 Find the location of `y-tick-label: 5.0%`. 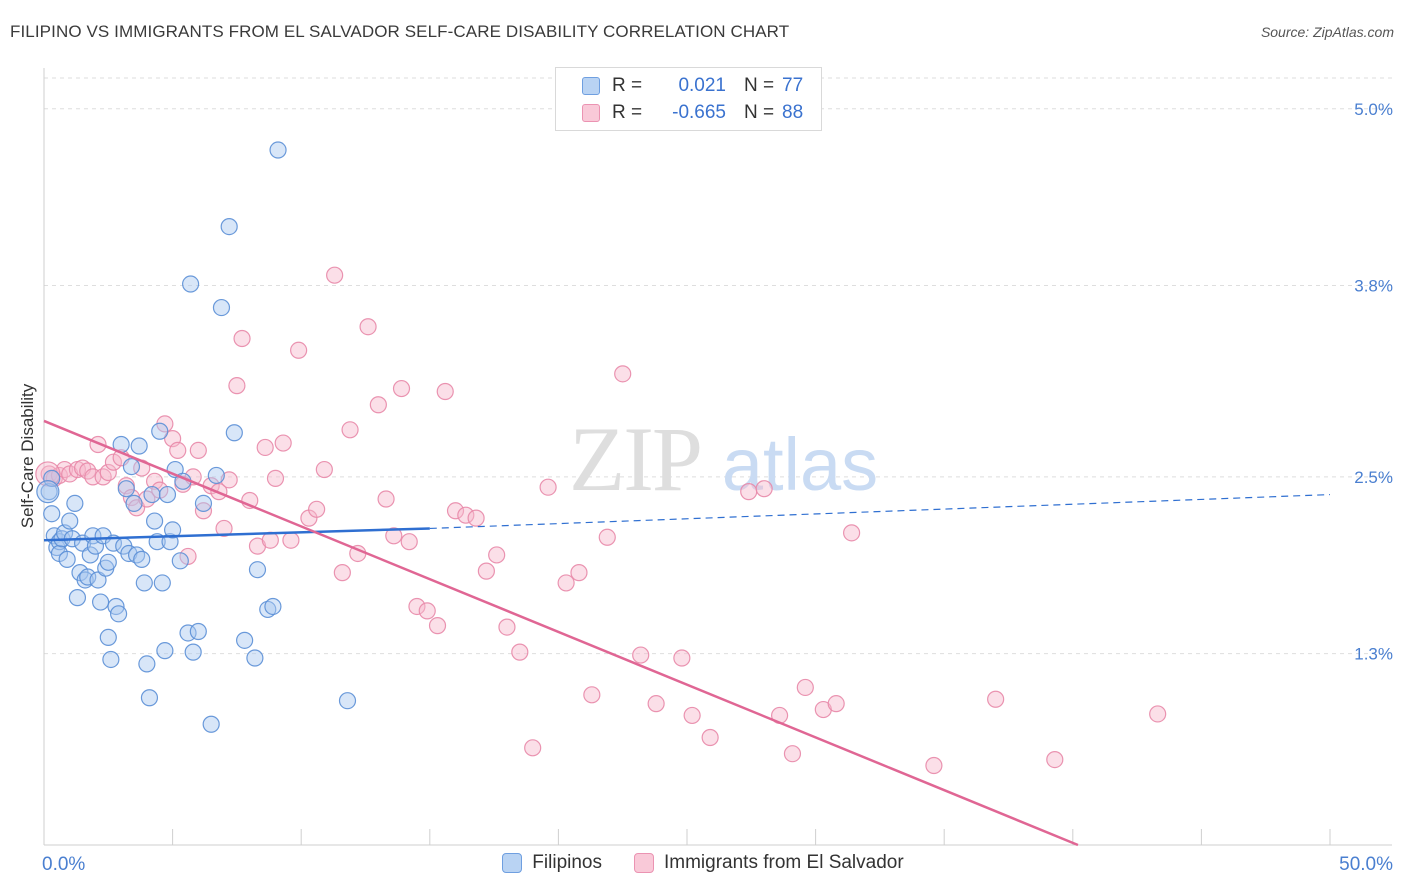

y-tick-label: 5.0% is located at coordinates (1373, 109).